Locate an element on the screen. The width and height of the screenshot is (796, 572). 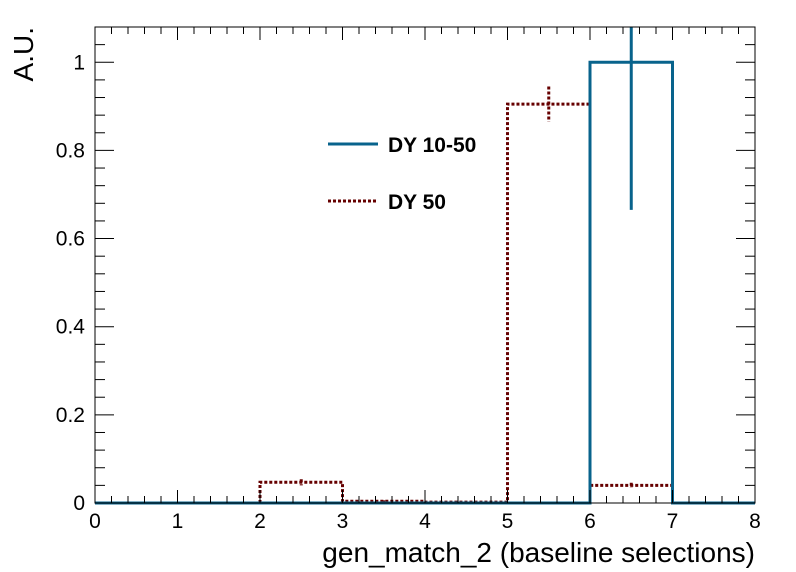
legend: DY 10-50 DY 50 is located at coordinates (402, 174).